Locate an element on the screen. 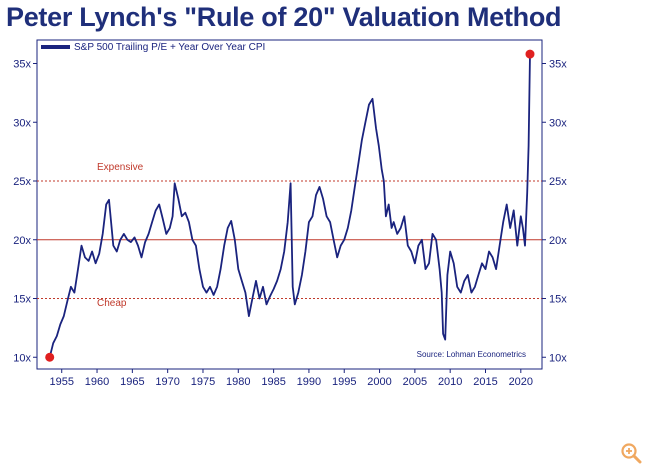 The image size is (650, 471). x-tick-label: 1980 is located at coordinates (238, 382).